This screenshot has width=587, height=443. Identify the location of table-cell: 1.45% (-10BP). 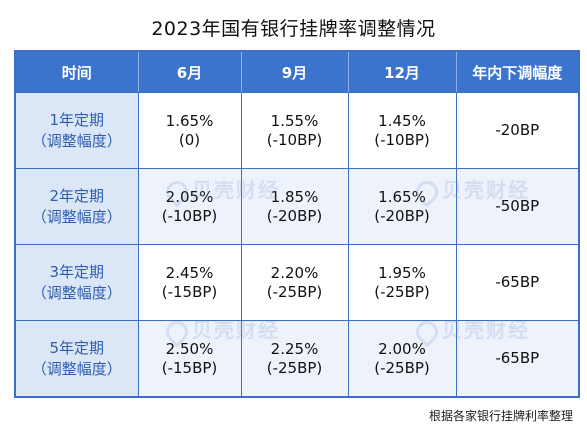
(402, 131).